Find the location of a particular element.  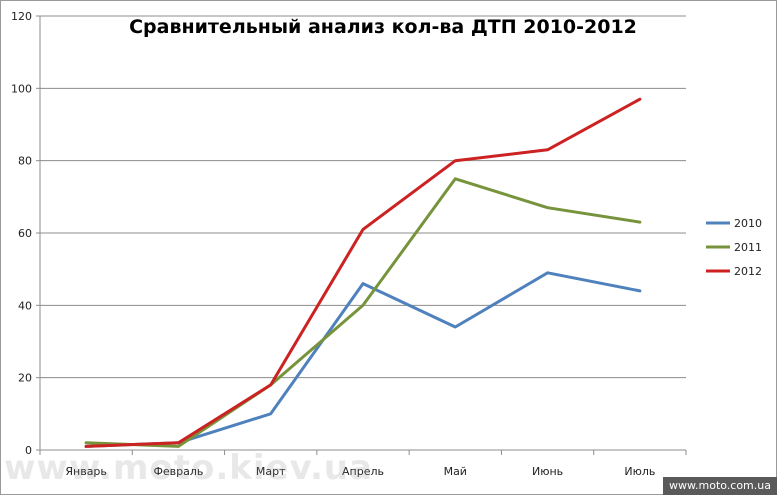

legend-label: 2011 is located at coordinates (748, 247).